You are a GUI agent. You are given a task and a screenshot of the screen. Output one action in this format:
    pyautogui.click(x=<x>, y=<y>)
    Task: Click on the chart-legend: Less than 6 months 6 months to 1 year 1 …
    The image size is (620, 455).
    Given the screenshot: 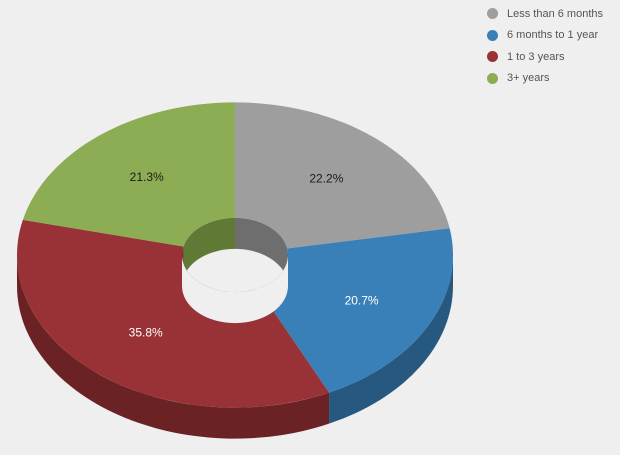 What is the action you would take?
    pyautogui.click(x=552, y=46)
    